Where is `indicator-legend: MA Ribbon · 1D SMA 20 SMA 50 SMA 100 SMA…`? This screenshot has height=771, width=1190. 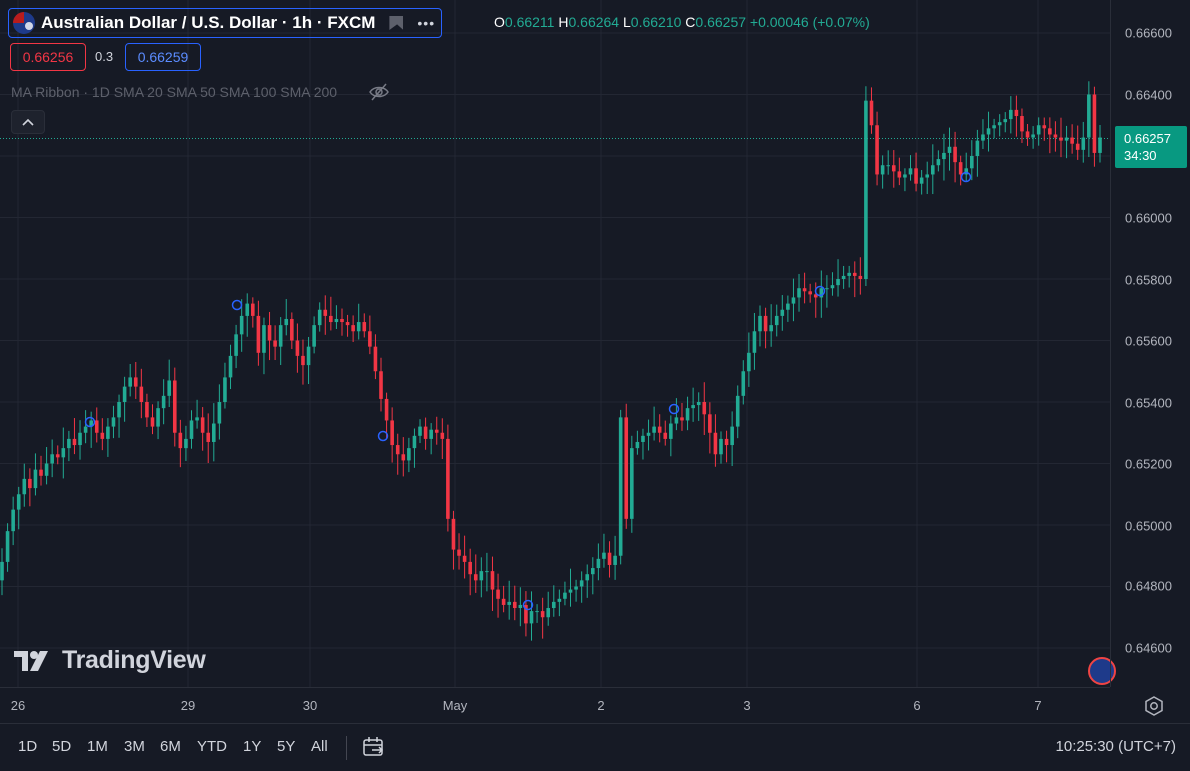 indicator-legend: MA Ribbon · 1D SMA 20 SMA 50 SMA 100 SMA… is located at coordinates (174, 92).